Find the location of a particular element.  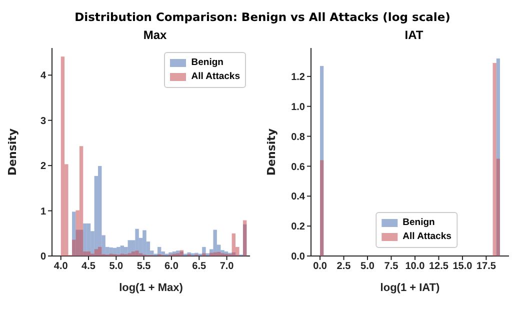

y-tick-label: 0.8 is located at coordinates (298, 137).